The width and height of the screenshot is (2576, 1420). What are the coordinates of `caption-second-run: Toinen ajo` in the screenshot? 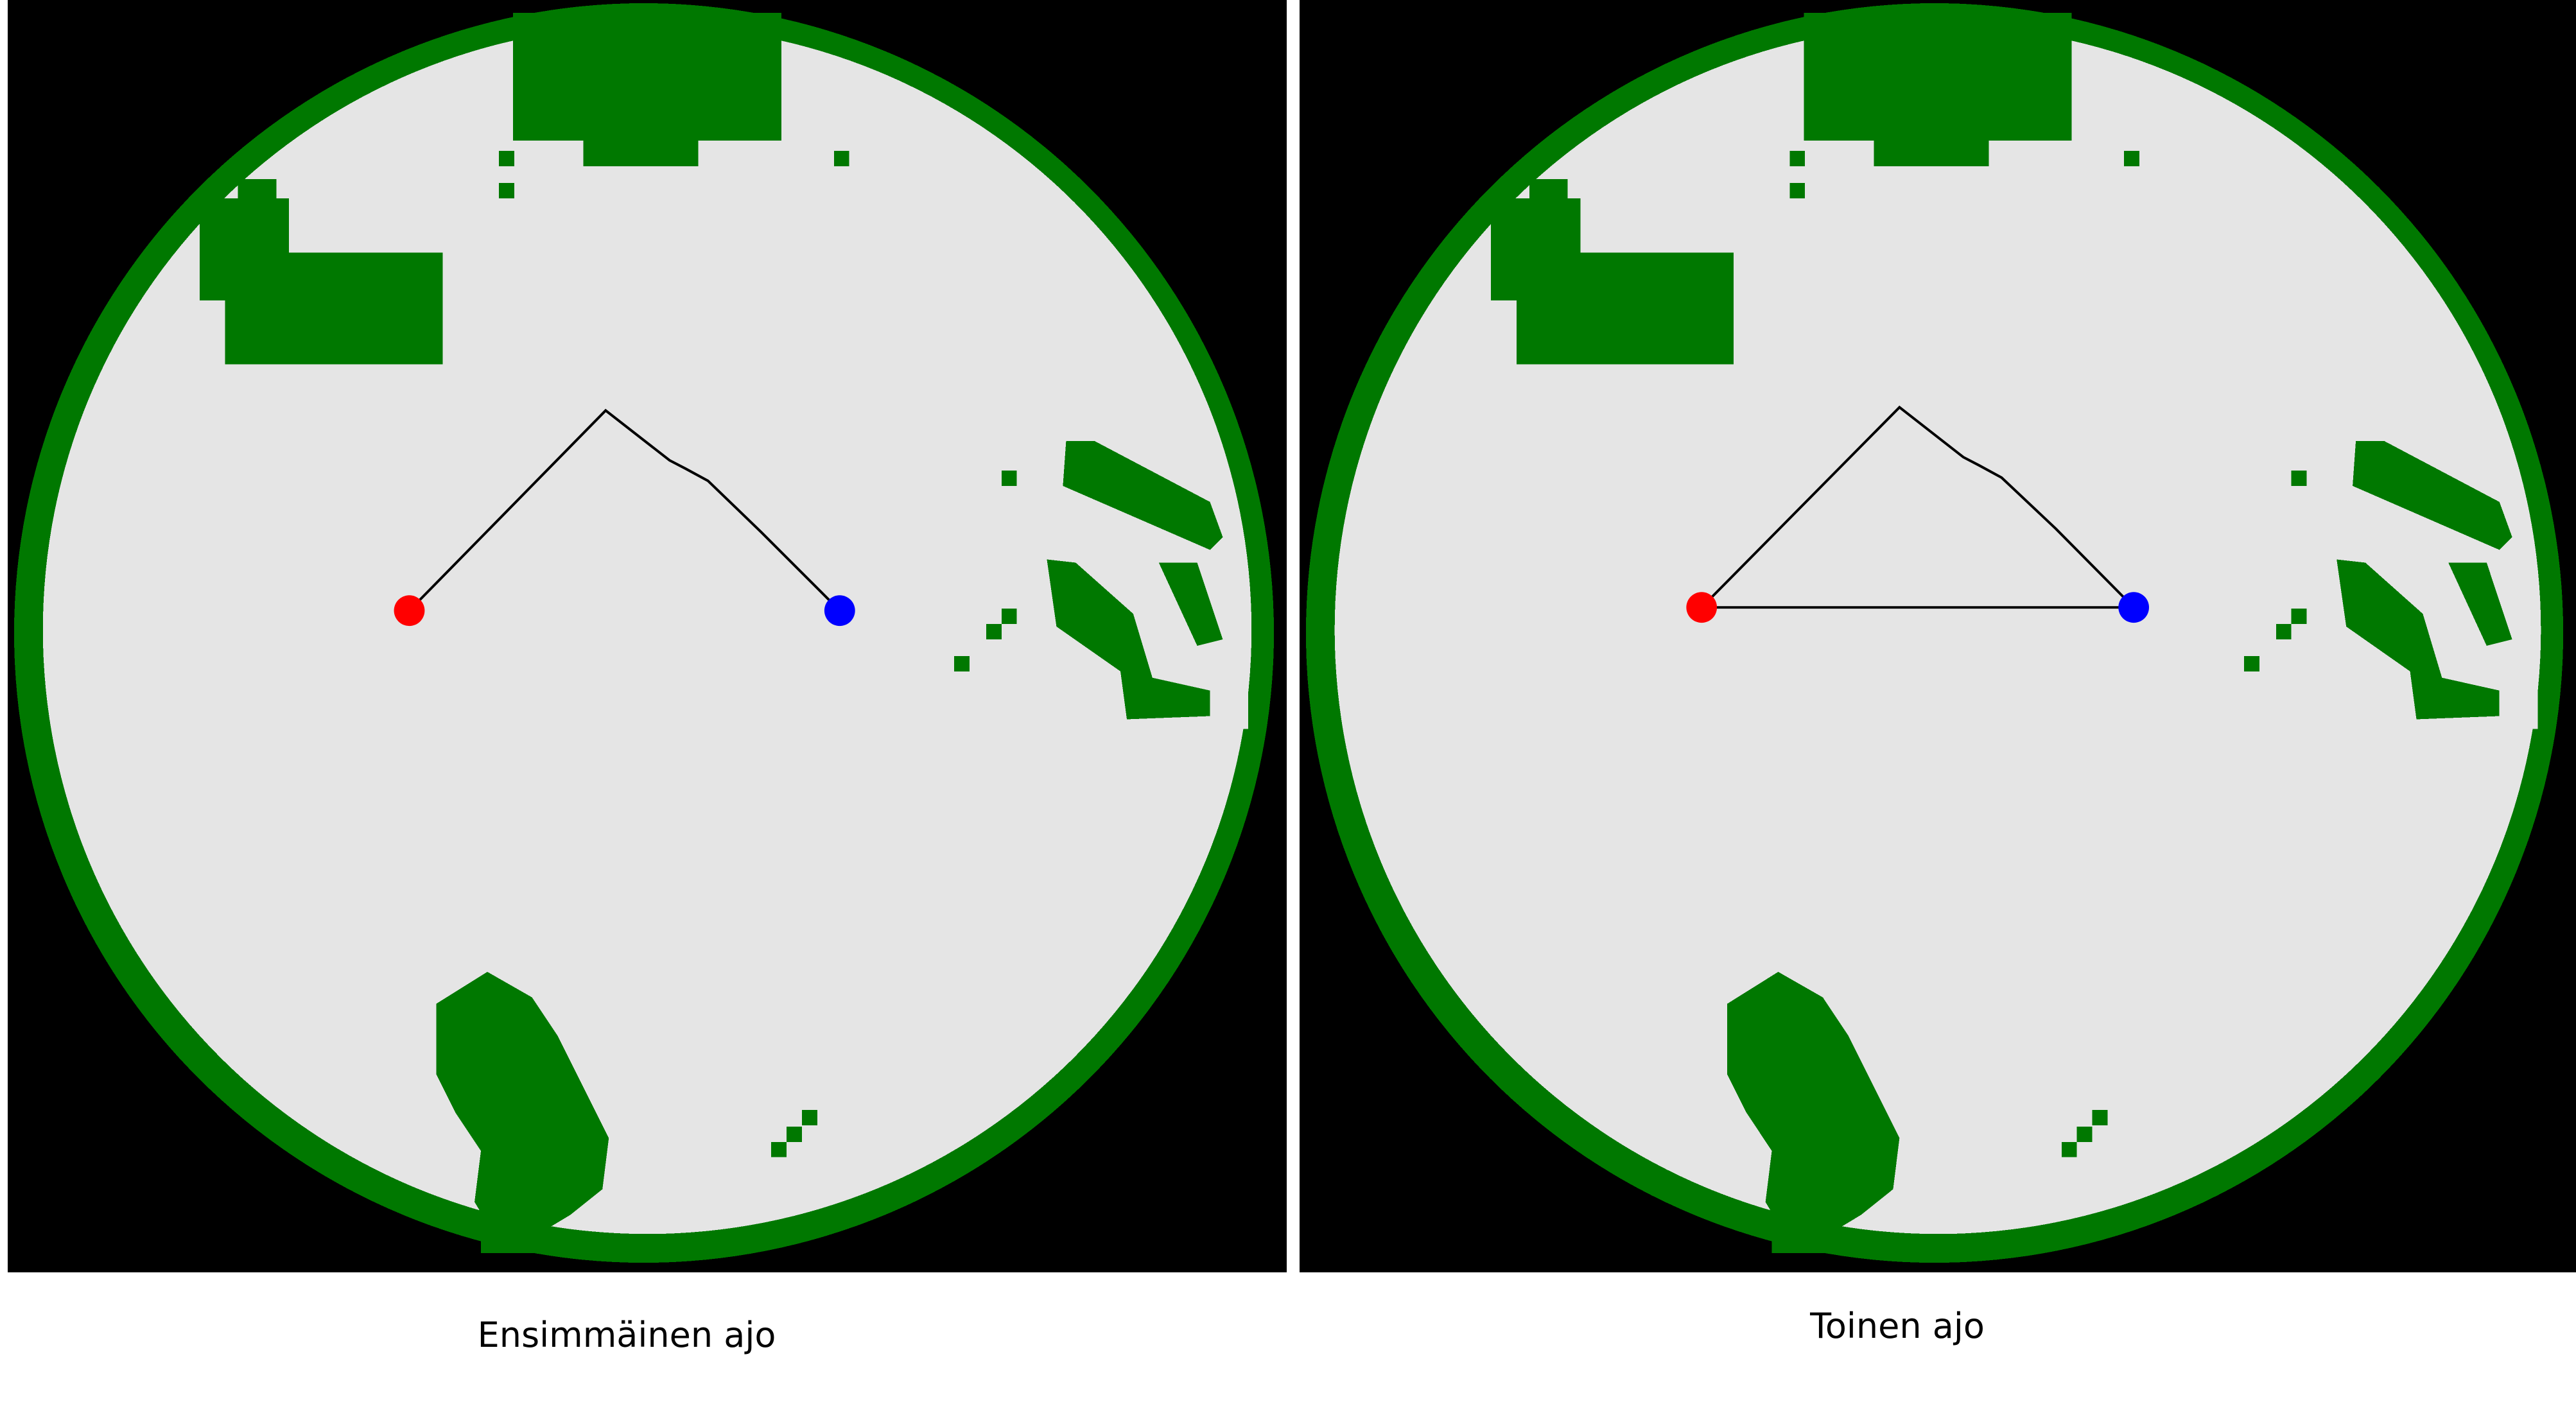 It's located at (1897, 1326).